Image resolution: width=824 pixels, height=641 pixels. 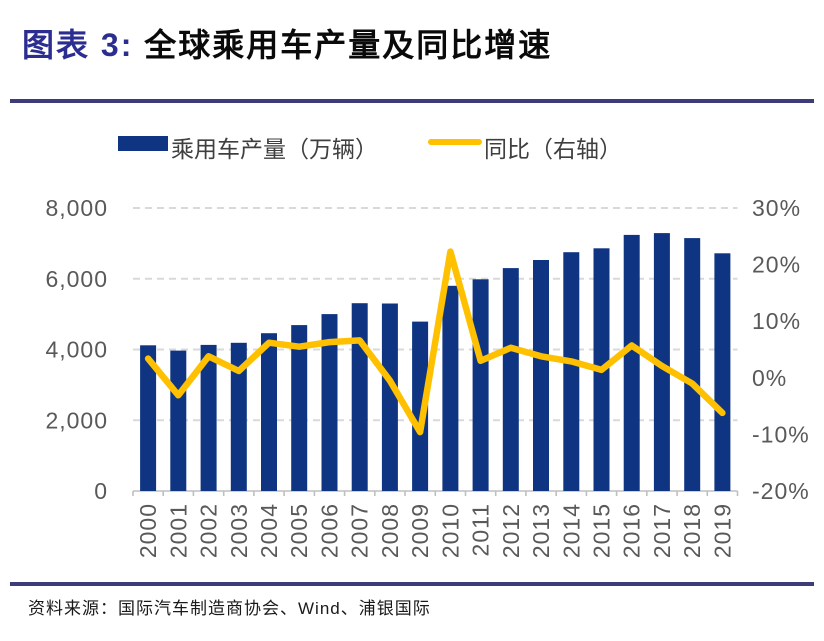 I want to click on x-axis-label-2009: 2009, so click(x=420, y=530).